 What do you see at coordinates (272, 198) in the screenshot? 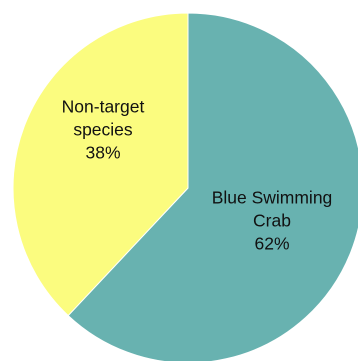
I see `data-label-name-line: Blue Swimming` at bounding box center [272, 198].